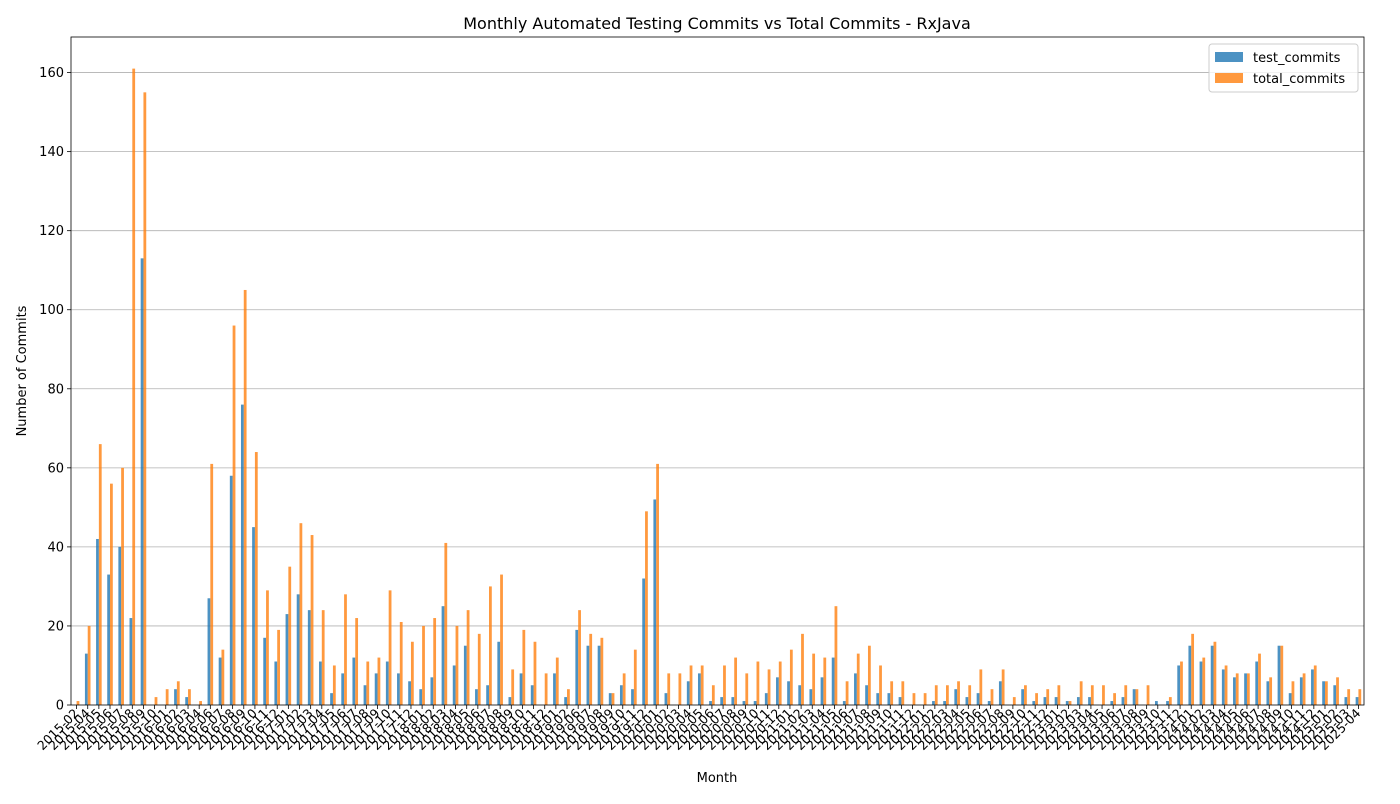  I want to click on y-tick-label: 20, so click(55, 626).